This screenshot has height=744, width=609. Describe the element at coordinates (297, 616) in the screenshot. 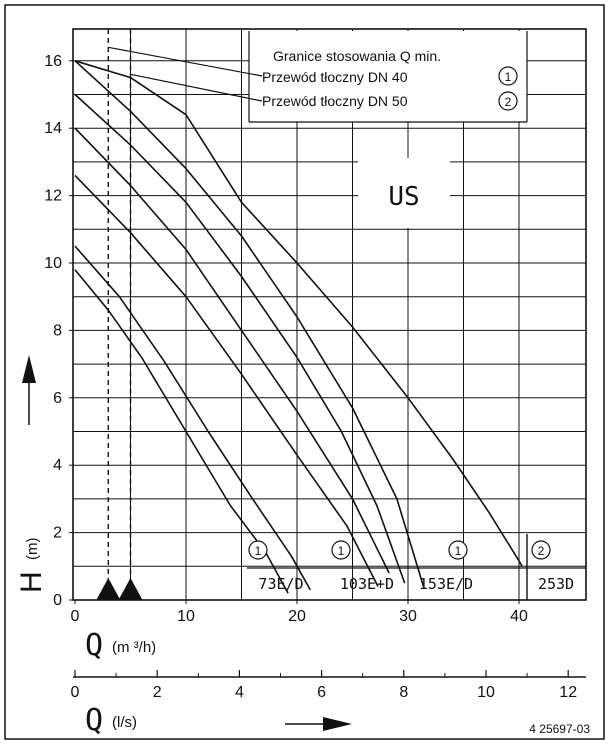

I see `x-tick-label: 20` at that location.